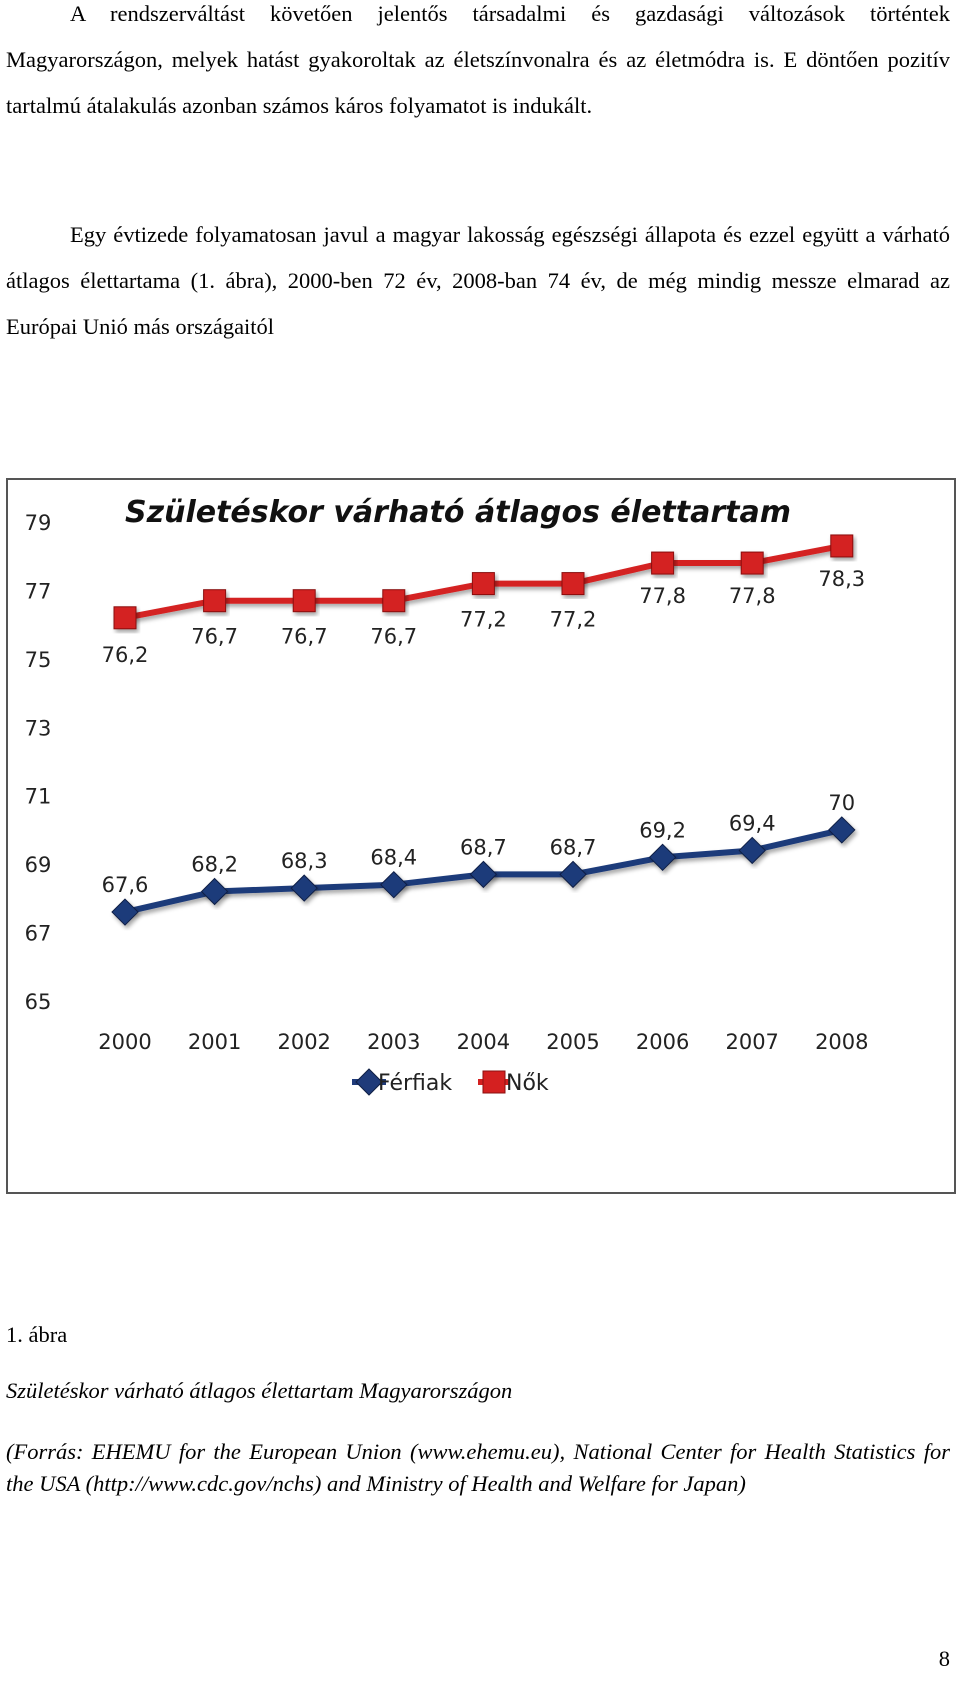 The height and width of the screenshot is (1686, 960). Describe the element at coordinates (304, 861) in the screenshot. I see `data-label: 68,3` at that location.